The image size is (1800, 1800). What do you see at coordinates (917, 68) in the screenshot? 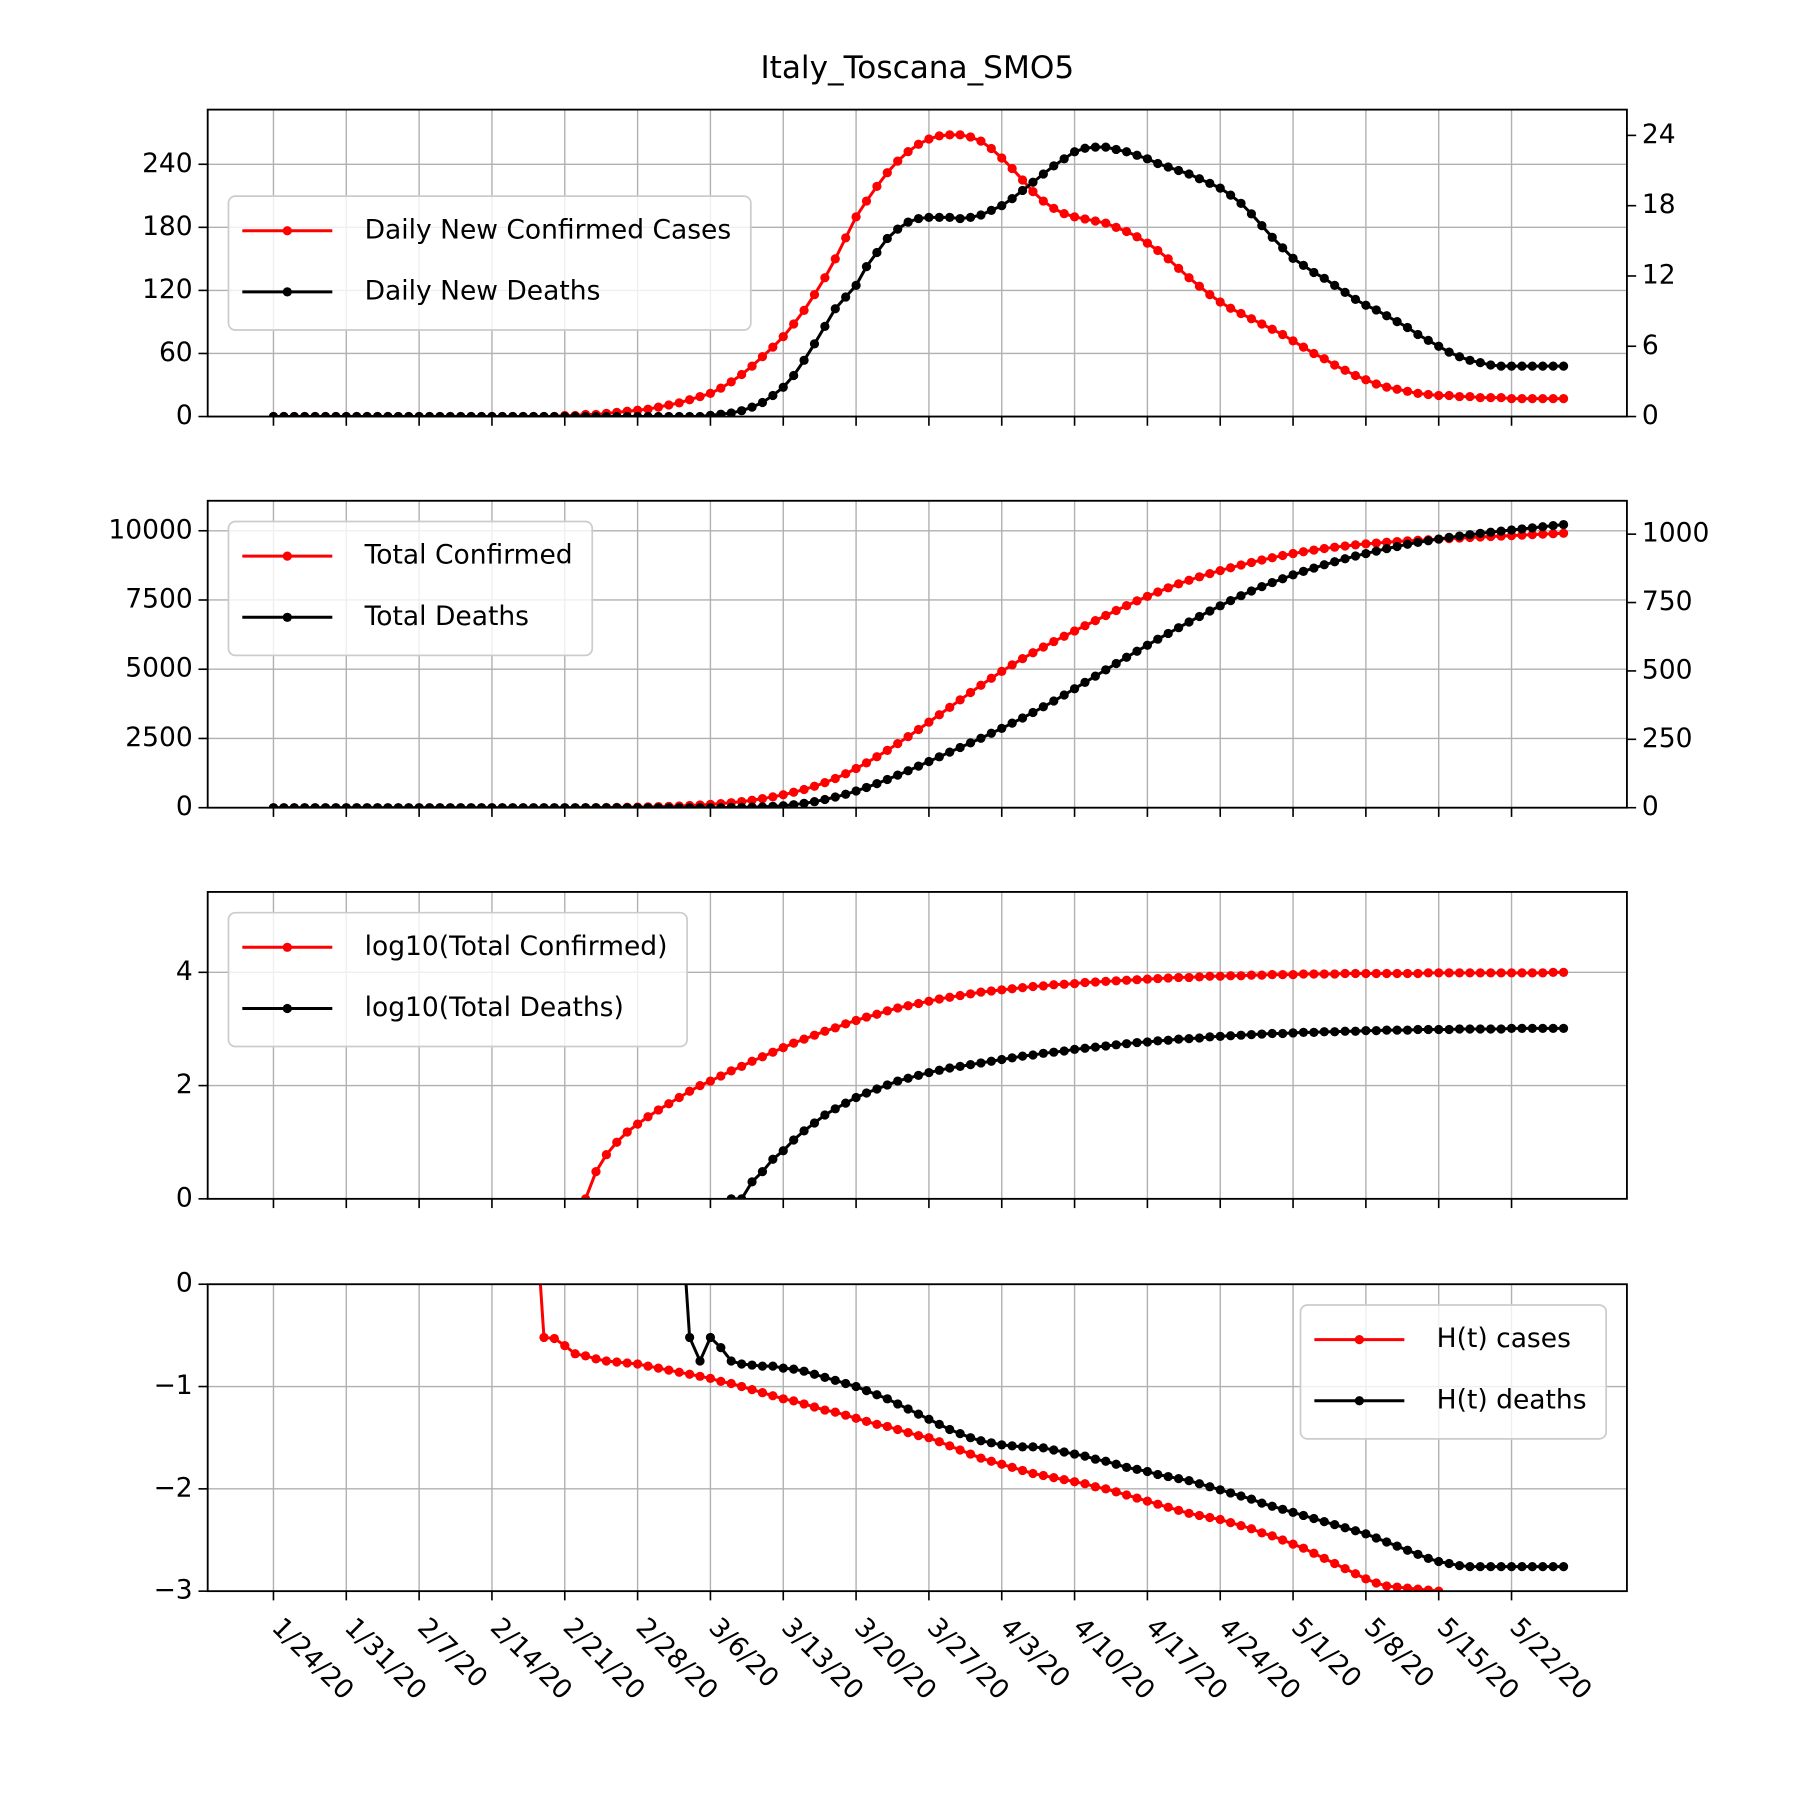
I see `chart-title: Italy_Toscana_SMO5` at bounding box center [917, 68].